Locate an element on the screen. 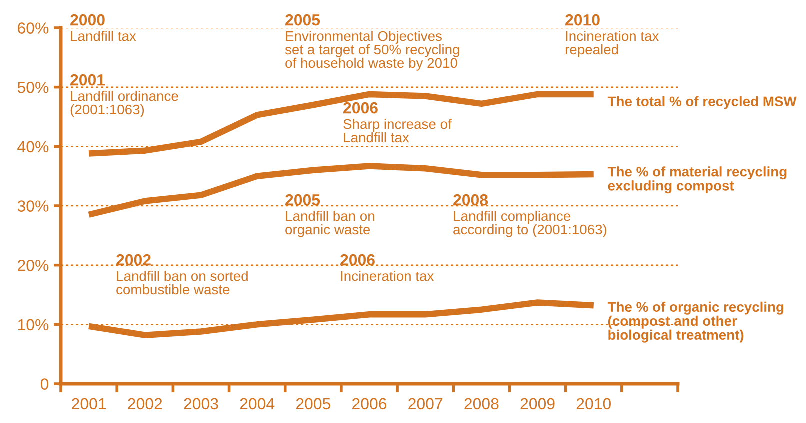 This screenshot has width=806, height=423. x-tick-label: 2009 is located at coordinates (537, 404).